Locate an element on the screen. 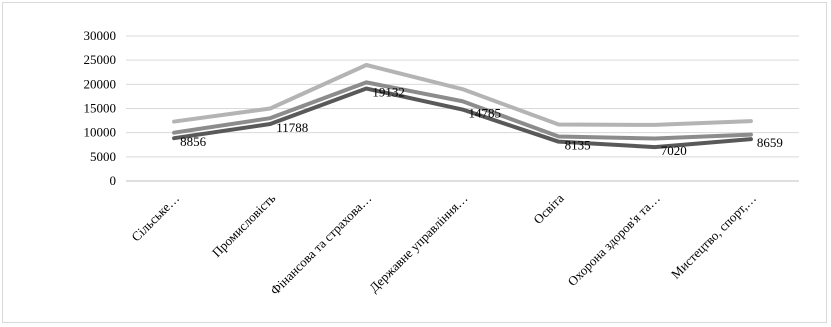 The width and height of the screenshot is (831, 327). y-tick-label: 5000 is located at coordinates (103, 156).